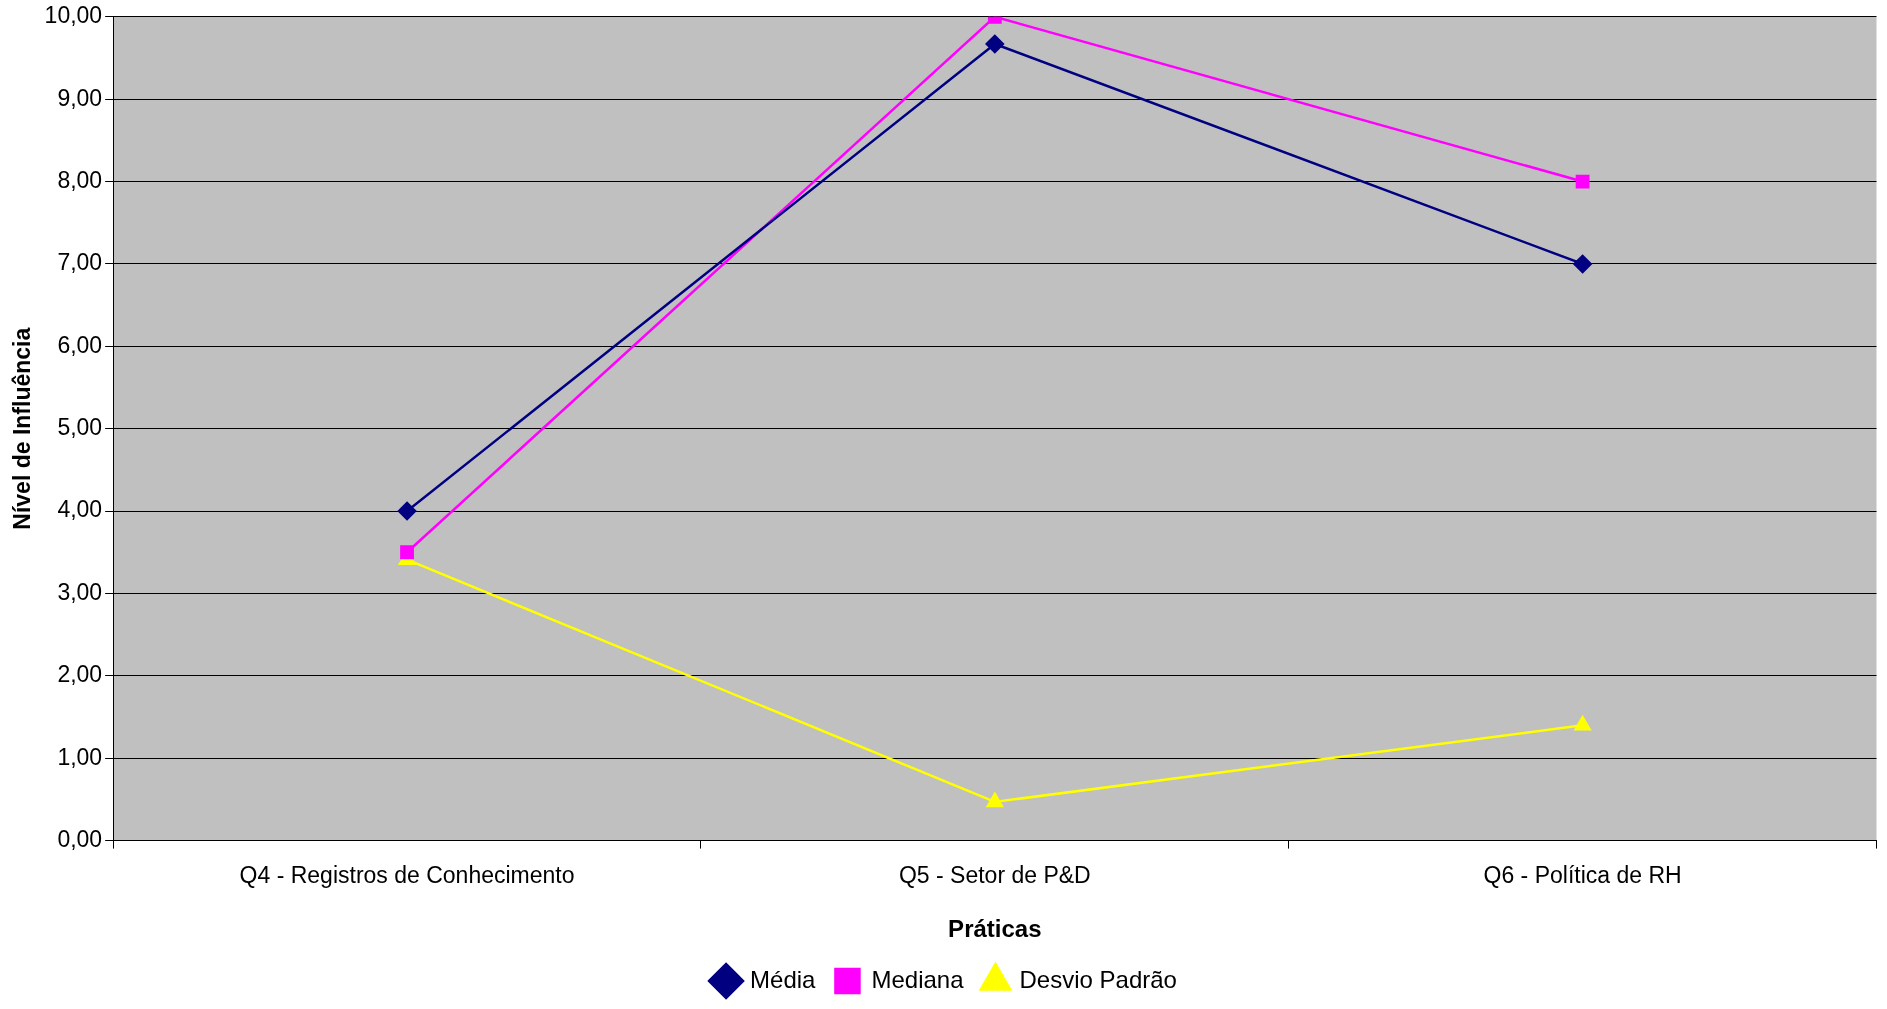  What do you see at coordinates (918, 979) in the screenshot?
I see `legend-label: Mediana` at bounding box center [918, 979].